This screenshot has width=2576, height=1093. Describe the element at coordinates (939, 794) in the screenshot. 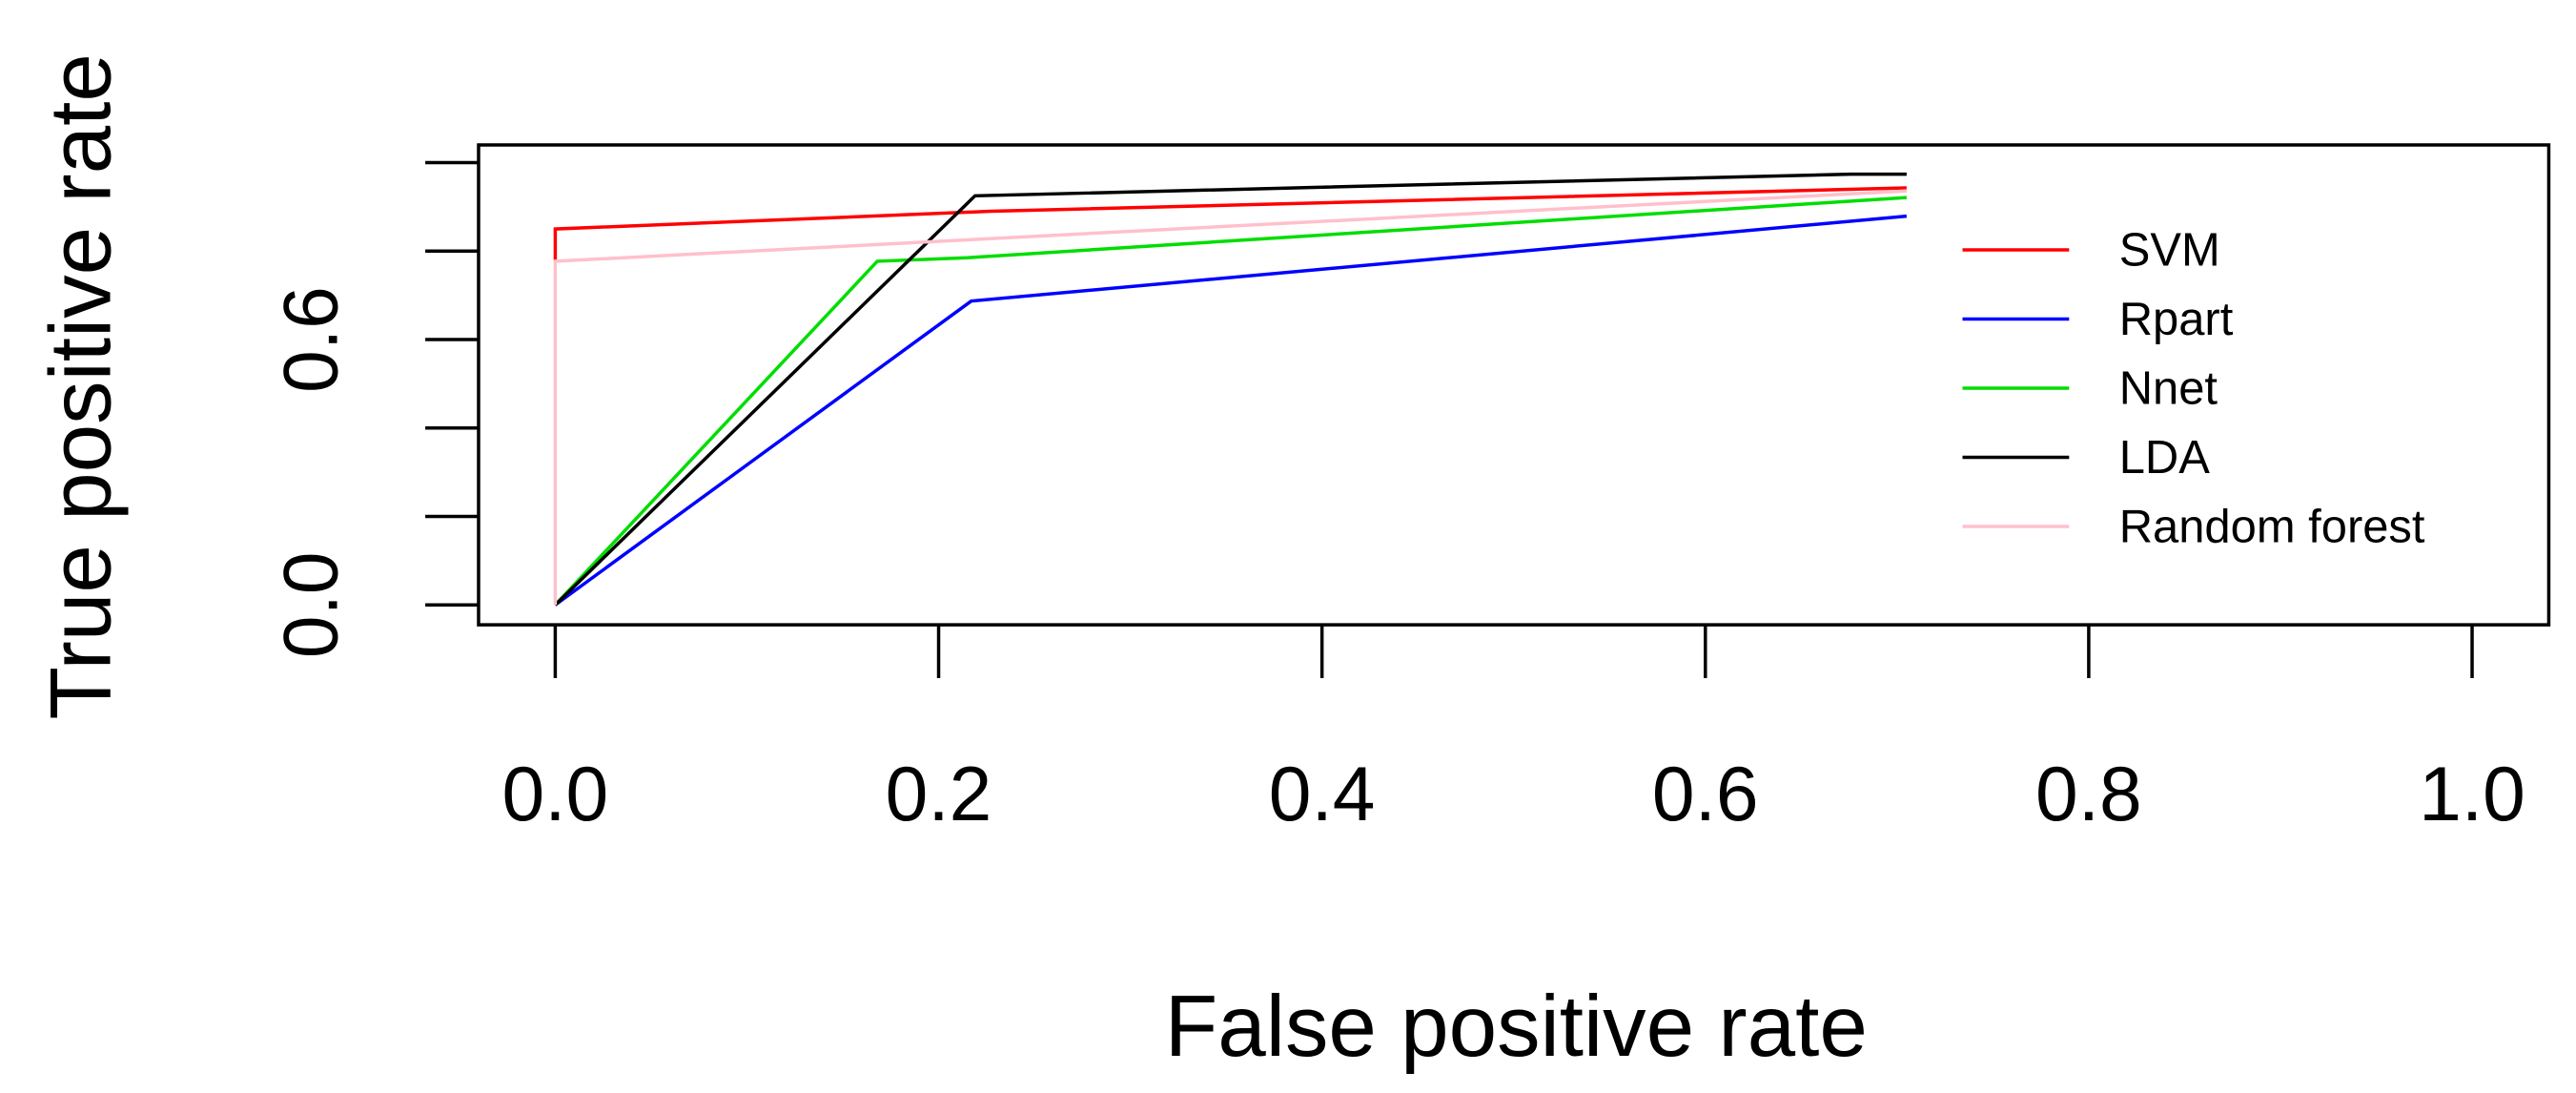

I see `x-tick-label: 0.2` at that location.